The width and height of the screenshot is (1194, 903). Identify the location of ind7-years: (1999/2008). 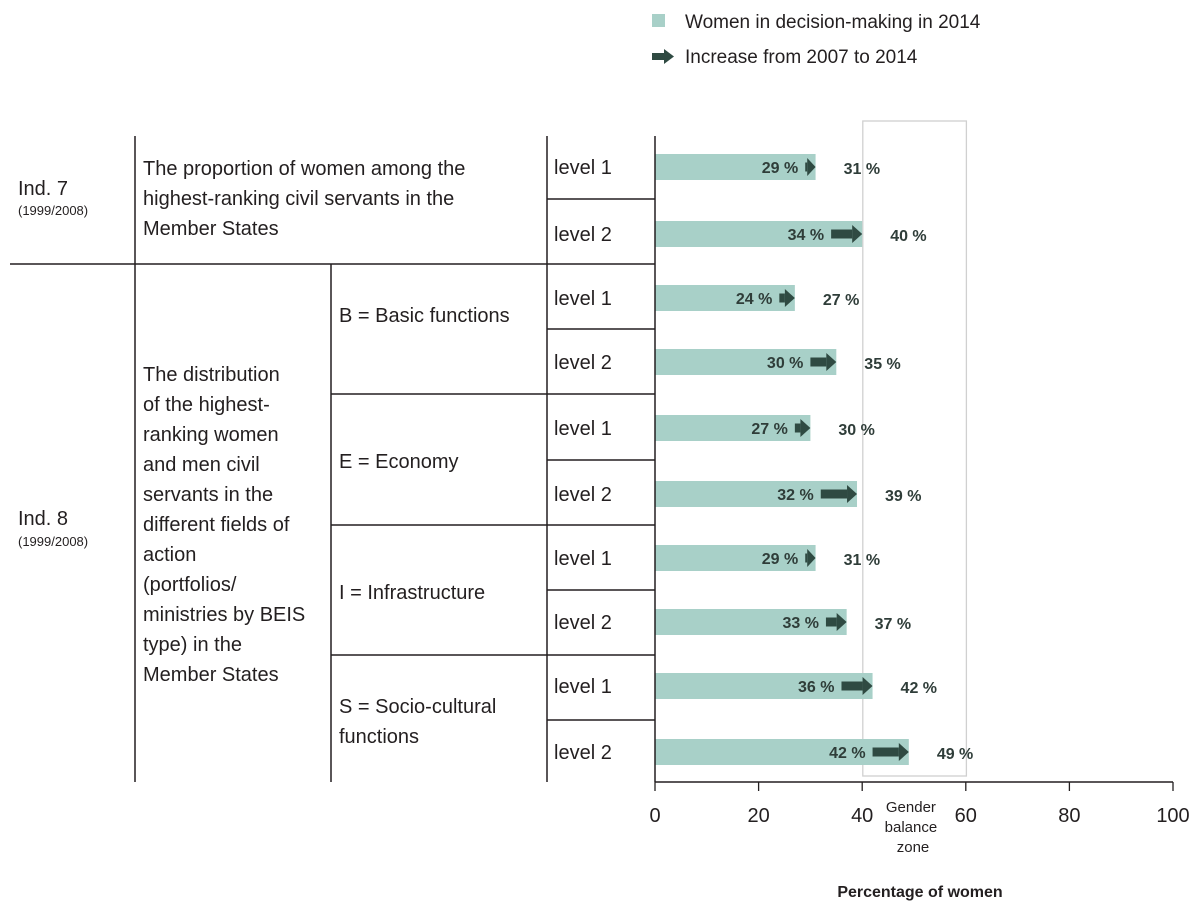
(53, 210).